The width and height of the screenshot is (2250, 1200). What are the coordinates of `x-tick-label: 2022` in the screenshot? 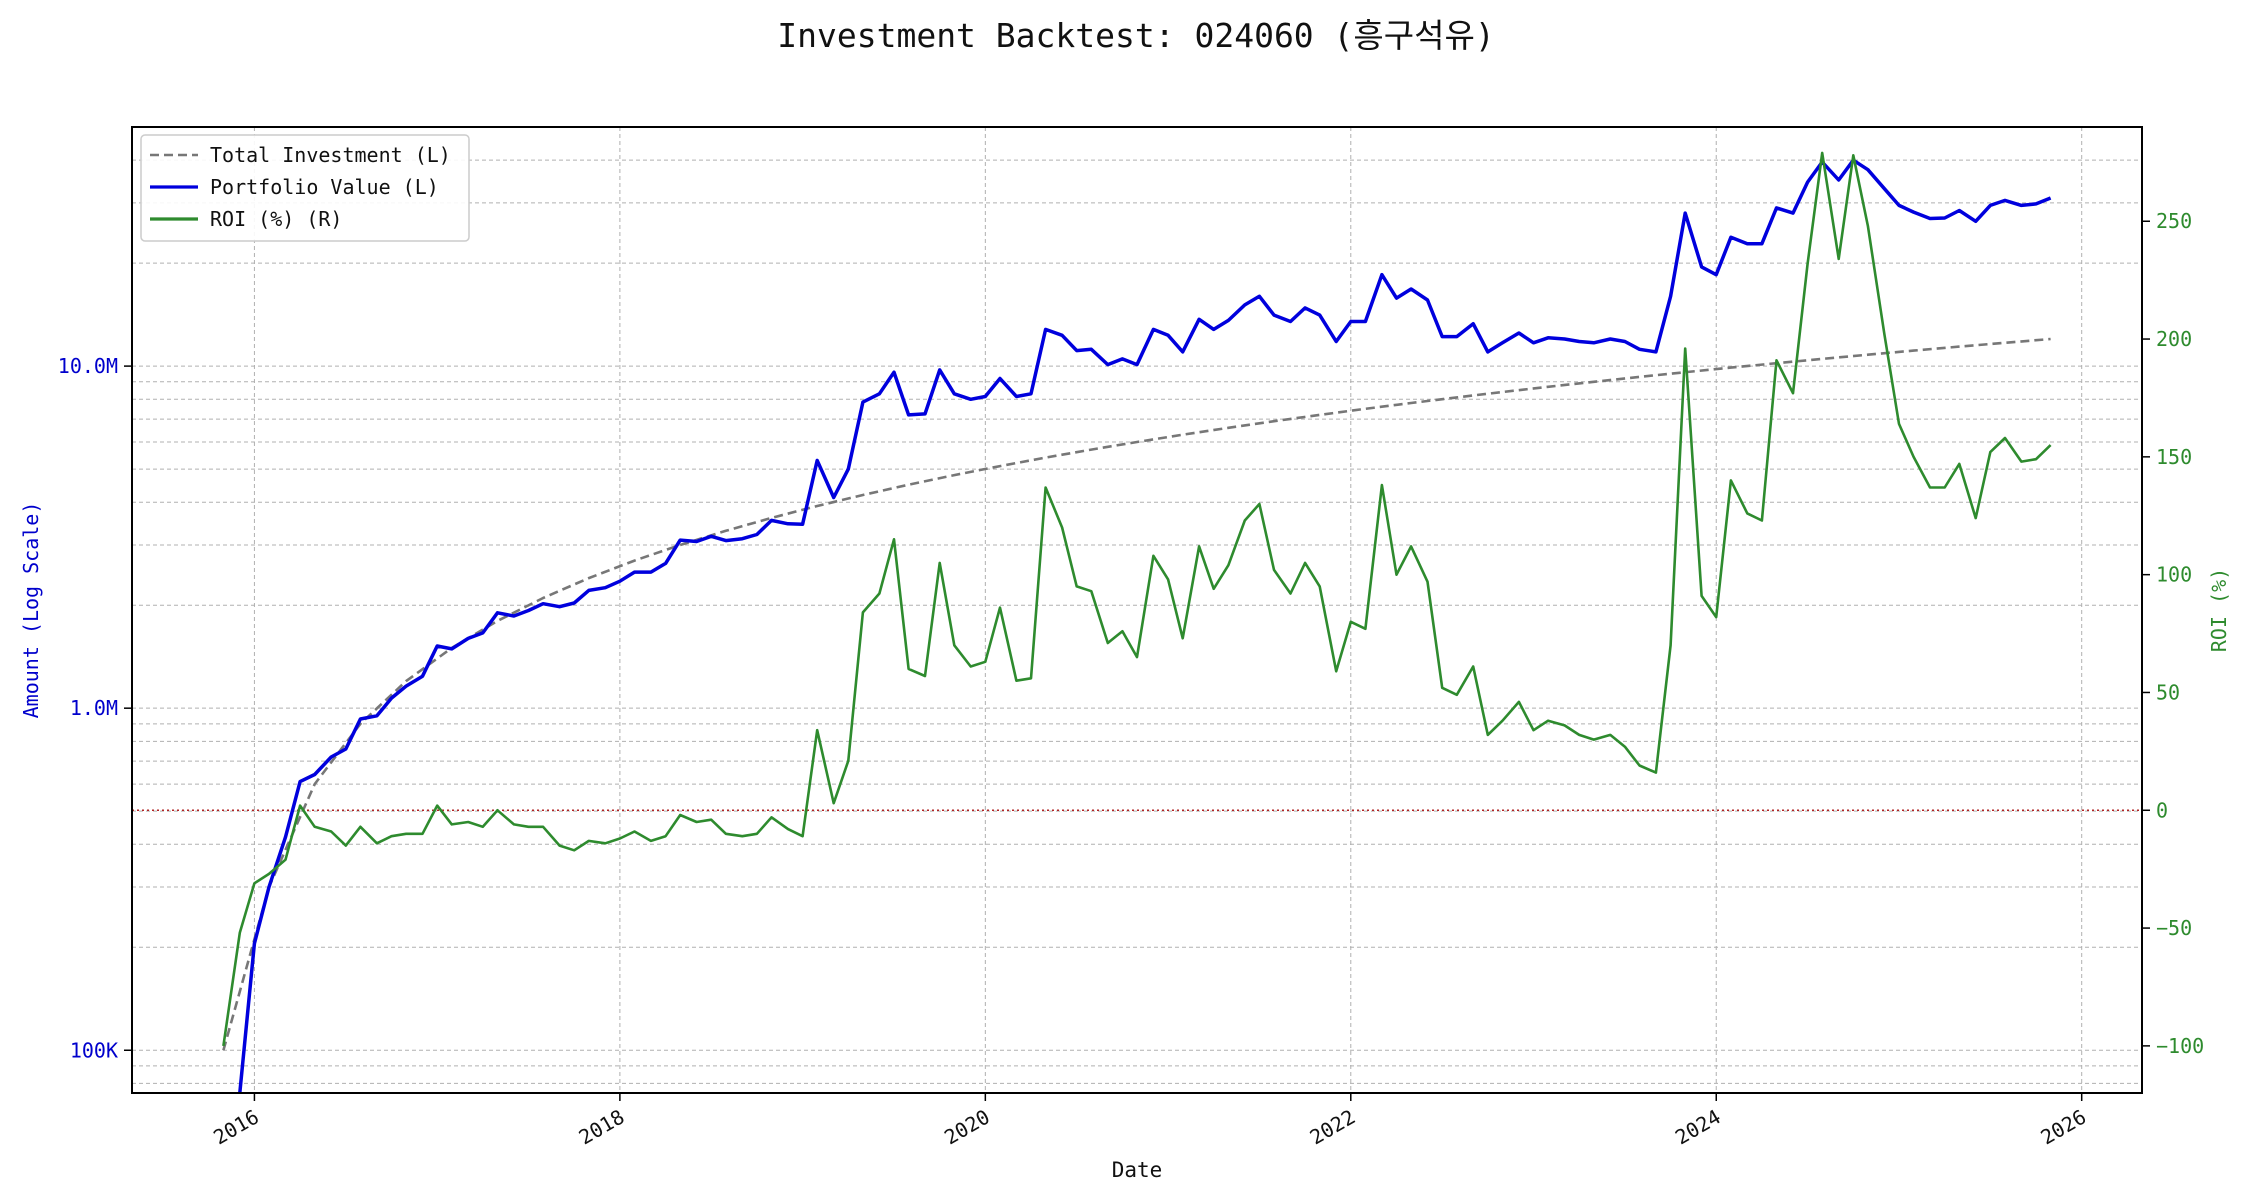 It's located at (1333, 1127).